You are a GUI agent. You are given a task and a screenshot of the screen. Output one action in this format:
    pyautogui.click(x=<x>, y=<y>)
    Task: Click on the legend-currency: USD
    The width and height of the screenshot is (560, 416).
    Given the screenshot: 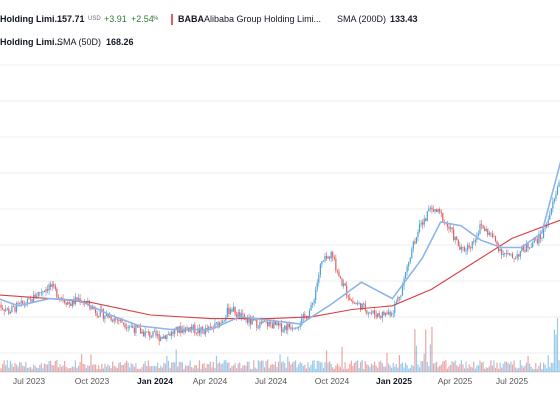 What is the action you would take?
    pyautogui.click(x=94, y=19)
    